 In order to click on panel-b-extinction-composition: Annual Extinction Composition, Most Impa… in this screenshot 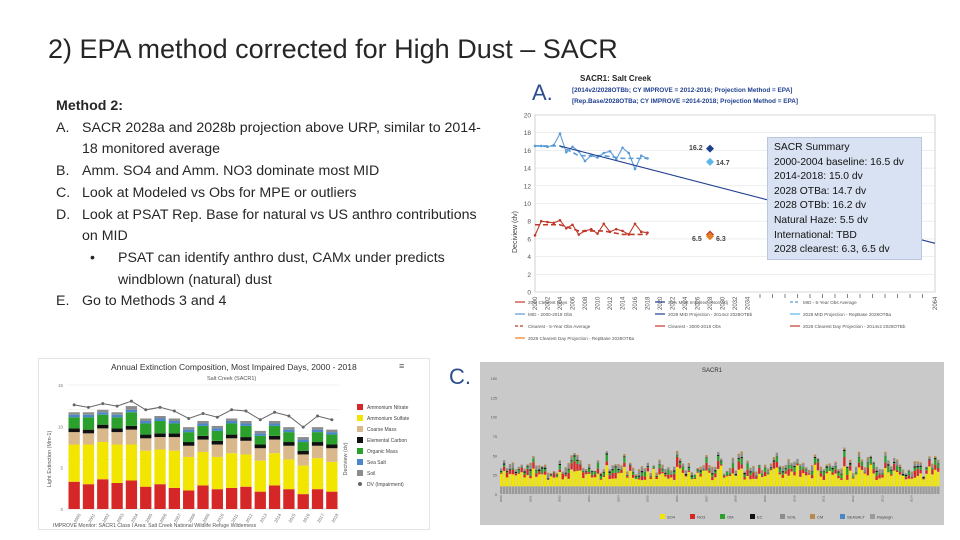, I will do `click(234, 444)`.